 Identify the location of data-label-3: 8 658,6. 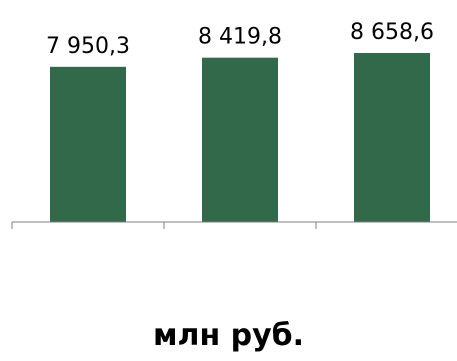
(392, 32).